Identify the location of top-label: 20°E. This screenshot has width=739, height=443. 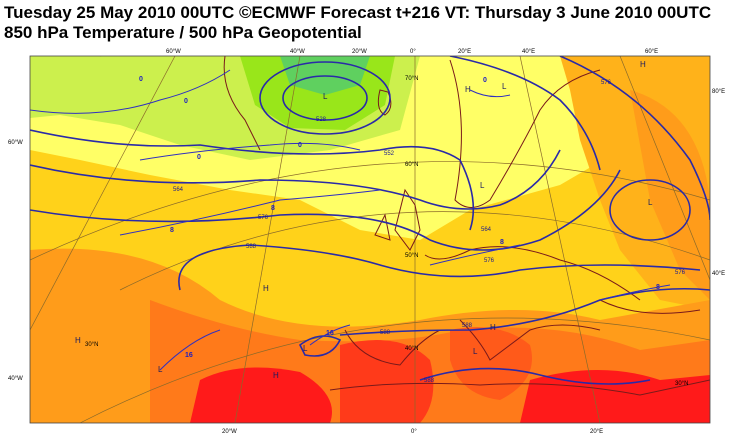
(464, 52).